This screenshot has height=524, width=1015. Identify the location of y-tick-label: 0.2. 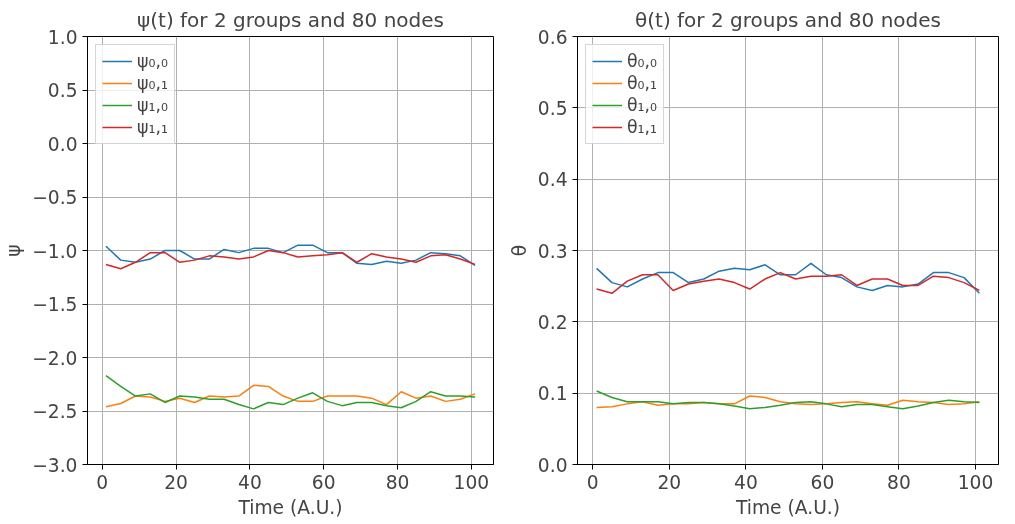
(552, 322).